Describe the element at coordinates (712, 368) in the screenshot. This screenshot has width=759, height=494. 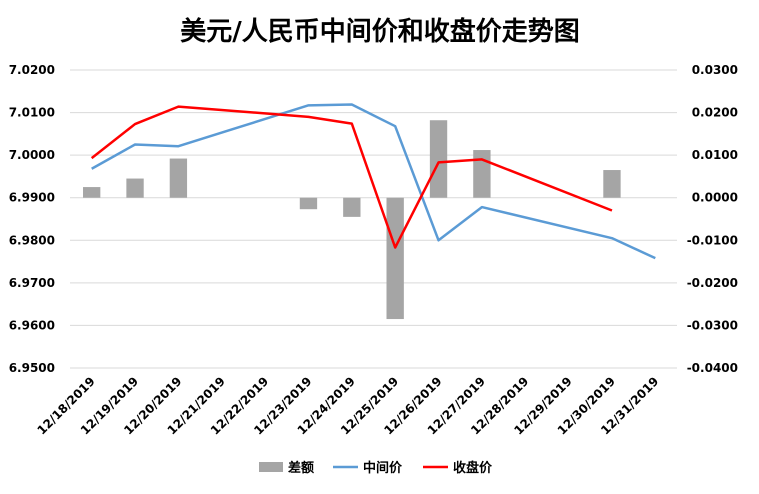
I see `y-right-tick-label: -0.0400` at that location.